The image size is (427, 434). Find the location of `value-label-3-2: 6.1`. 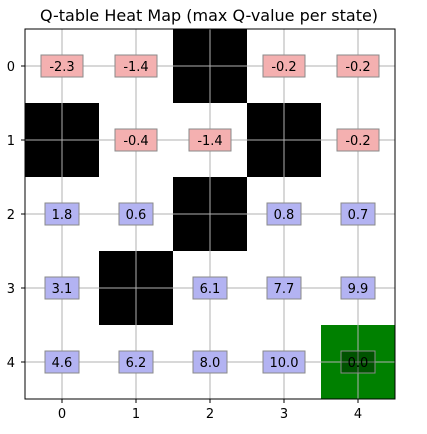

value-label-3-2: 6.1 is located at coordinates (210, 289).